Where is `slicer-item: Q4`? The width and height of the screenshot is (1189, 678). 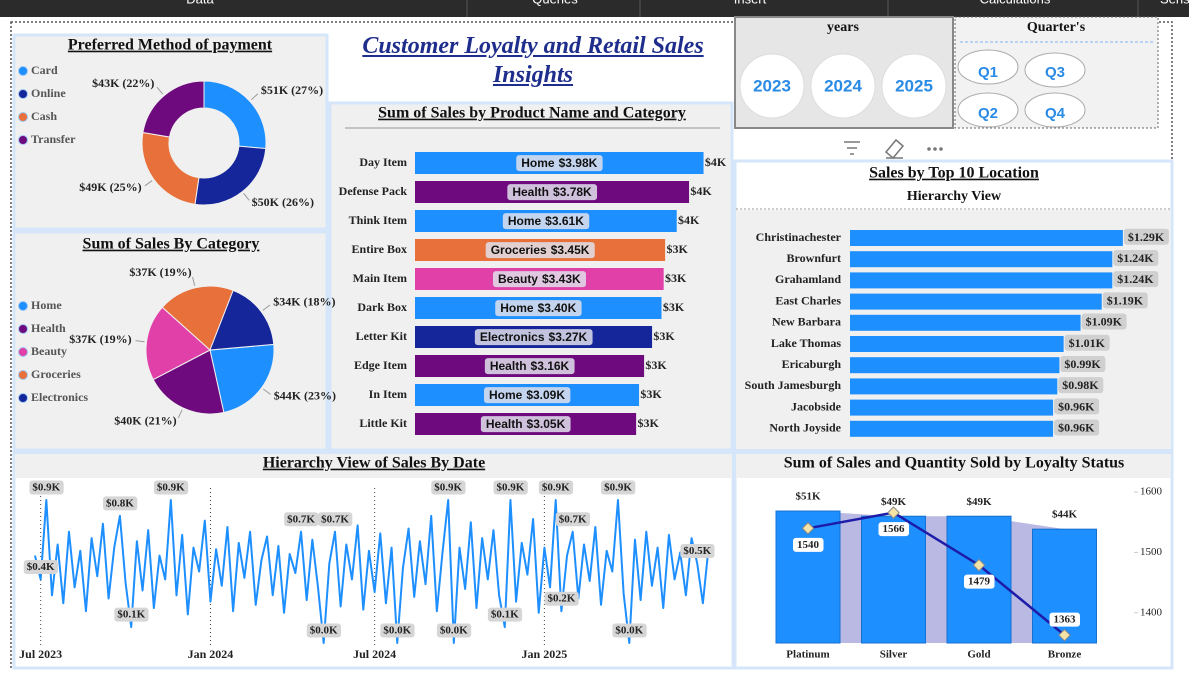 slicer-item: Q4 is located at coordinates (1055, 113).